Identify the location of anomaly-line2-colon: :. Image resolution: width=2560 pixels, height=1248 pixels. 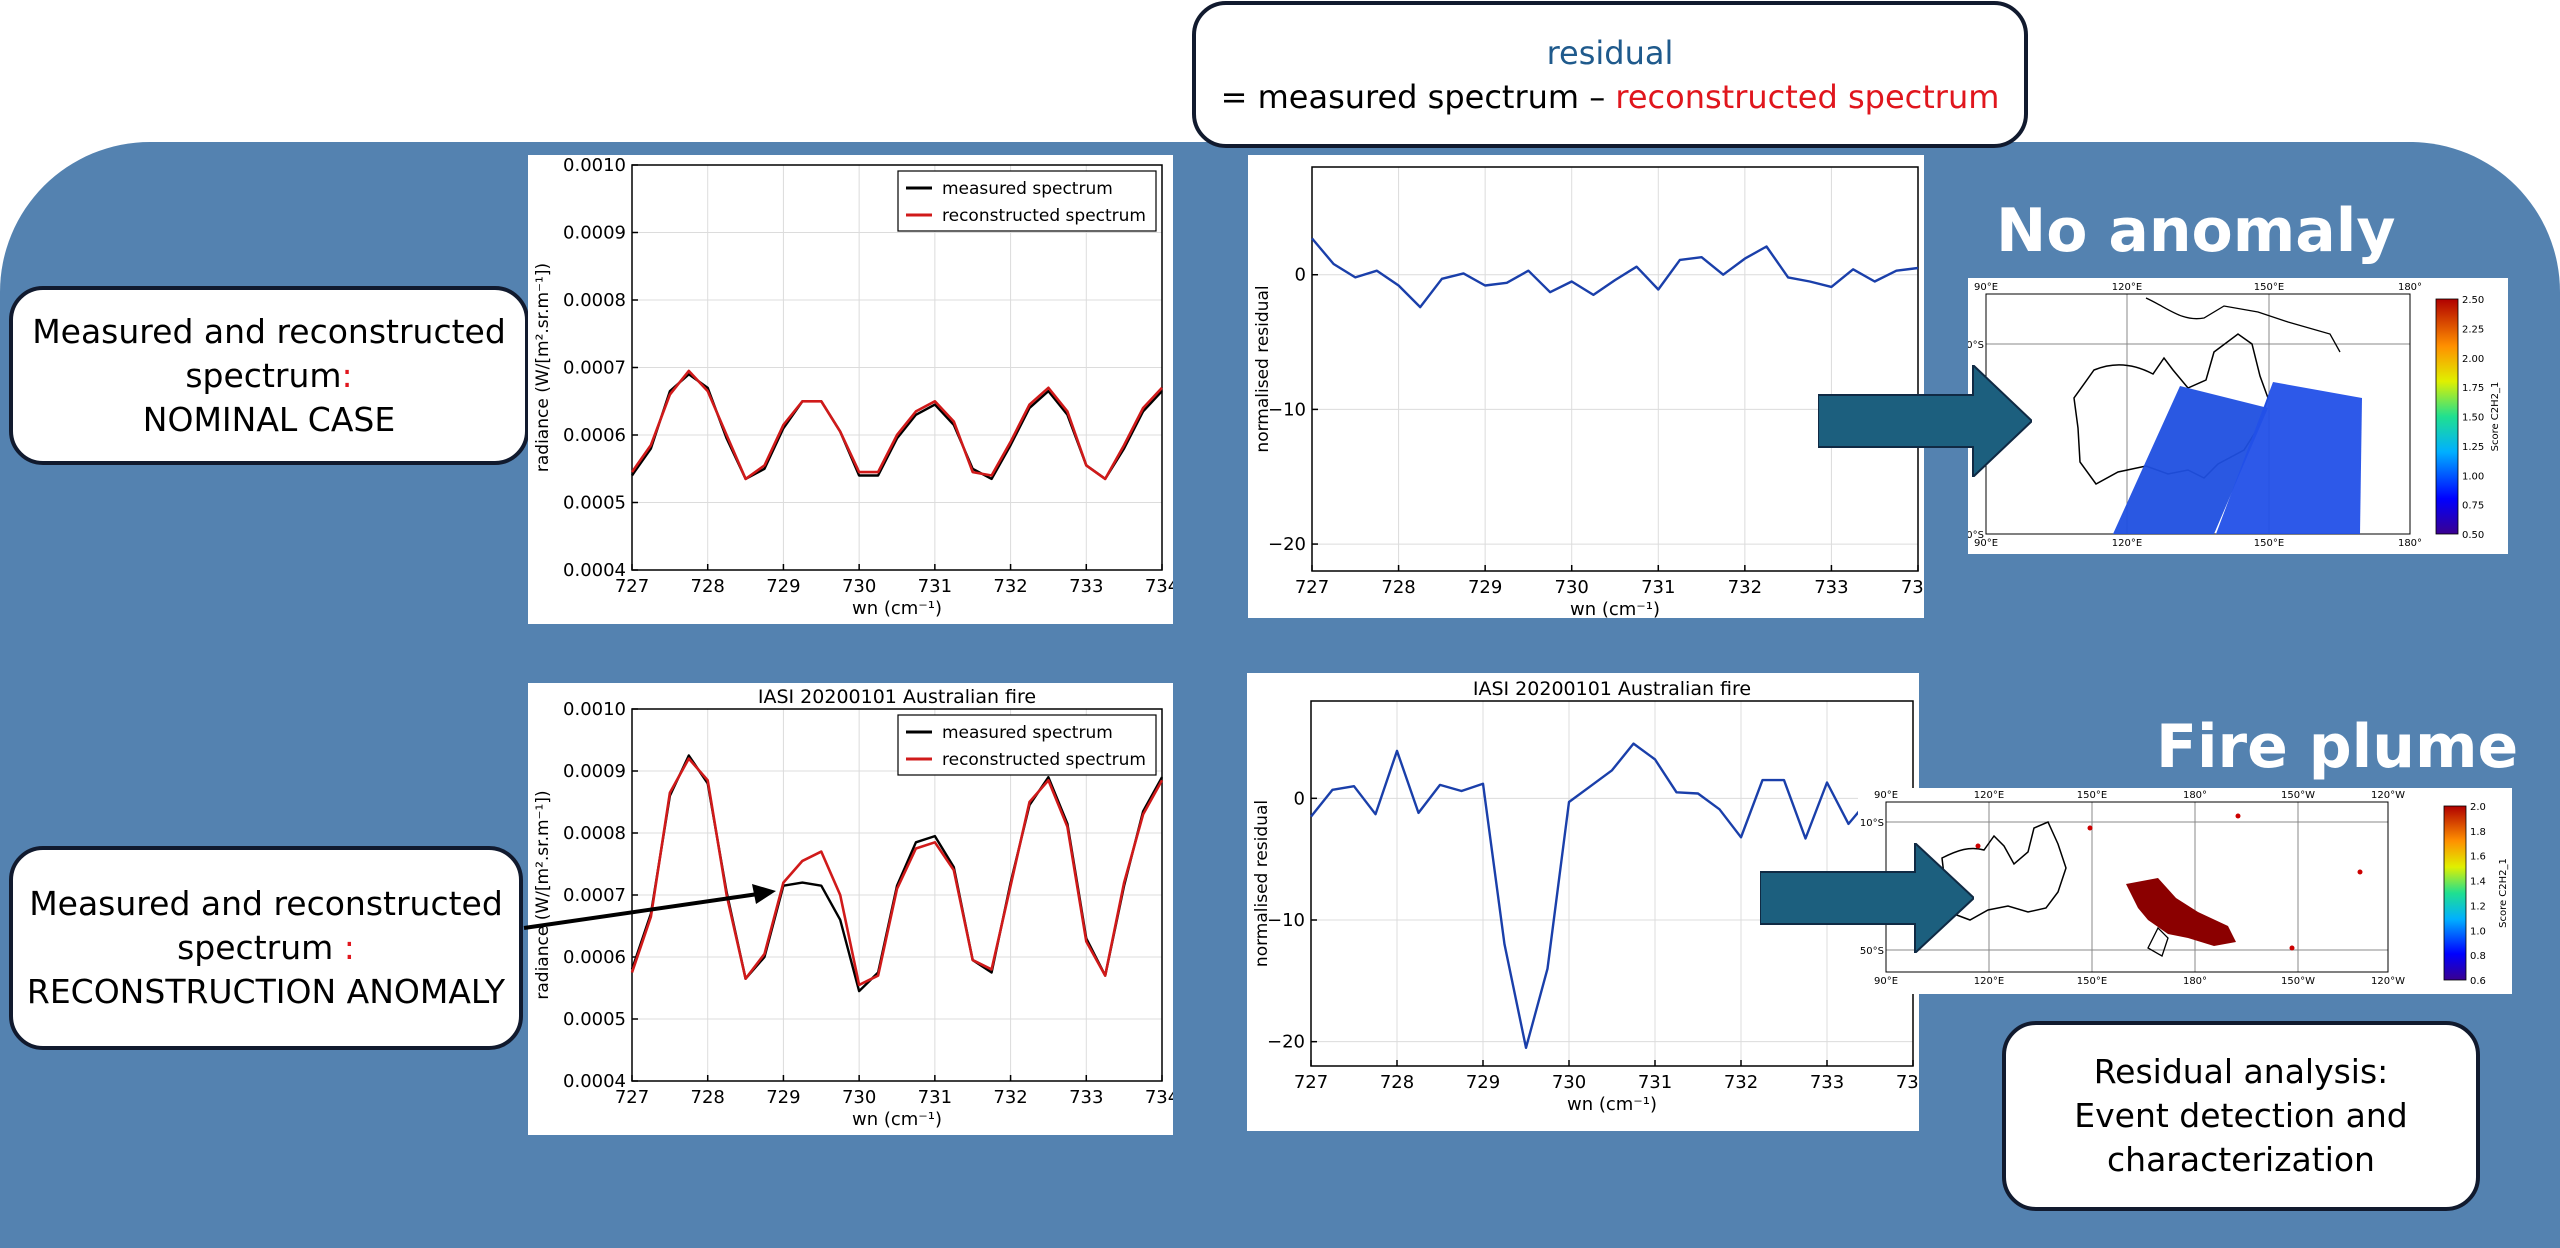
(349, 947).